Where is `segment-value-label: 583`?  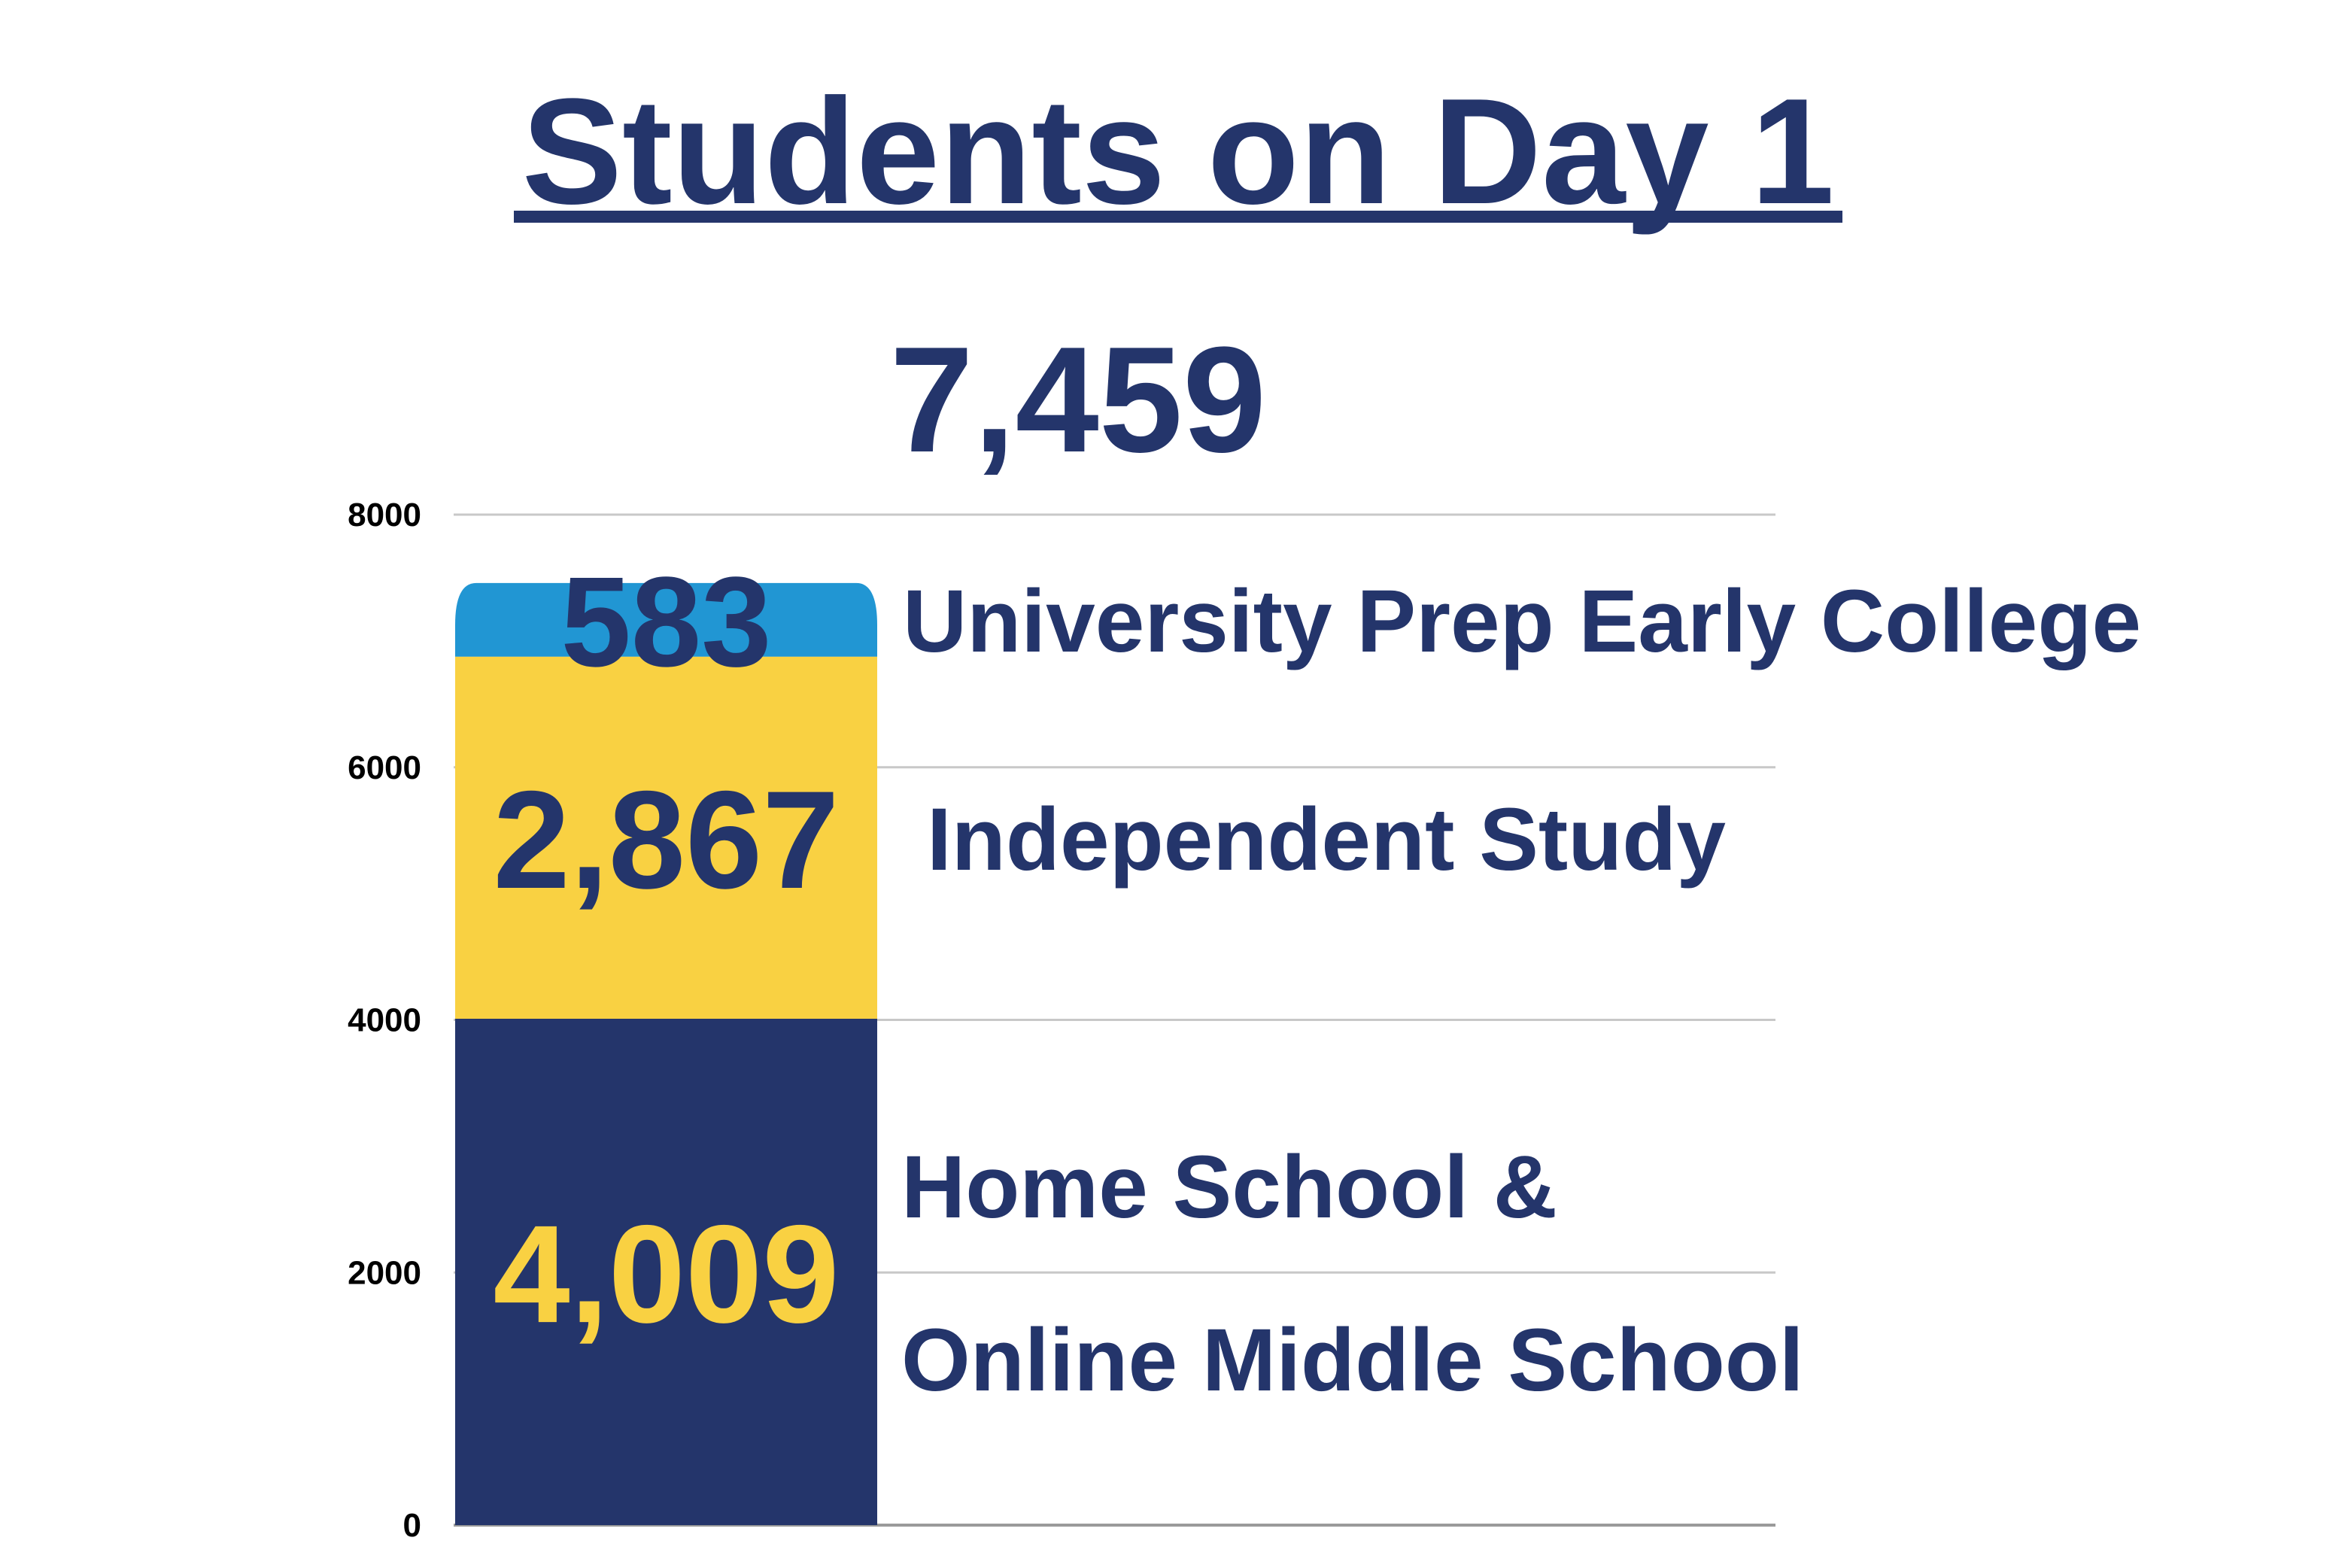 segment-value-label: 583 is located at coordinates (666, 622).